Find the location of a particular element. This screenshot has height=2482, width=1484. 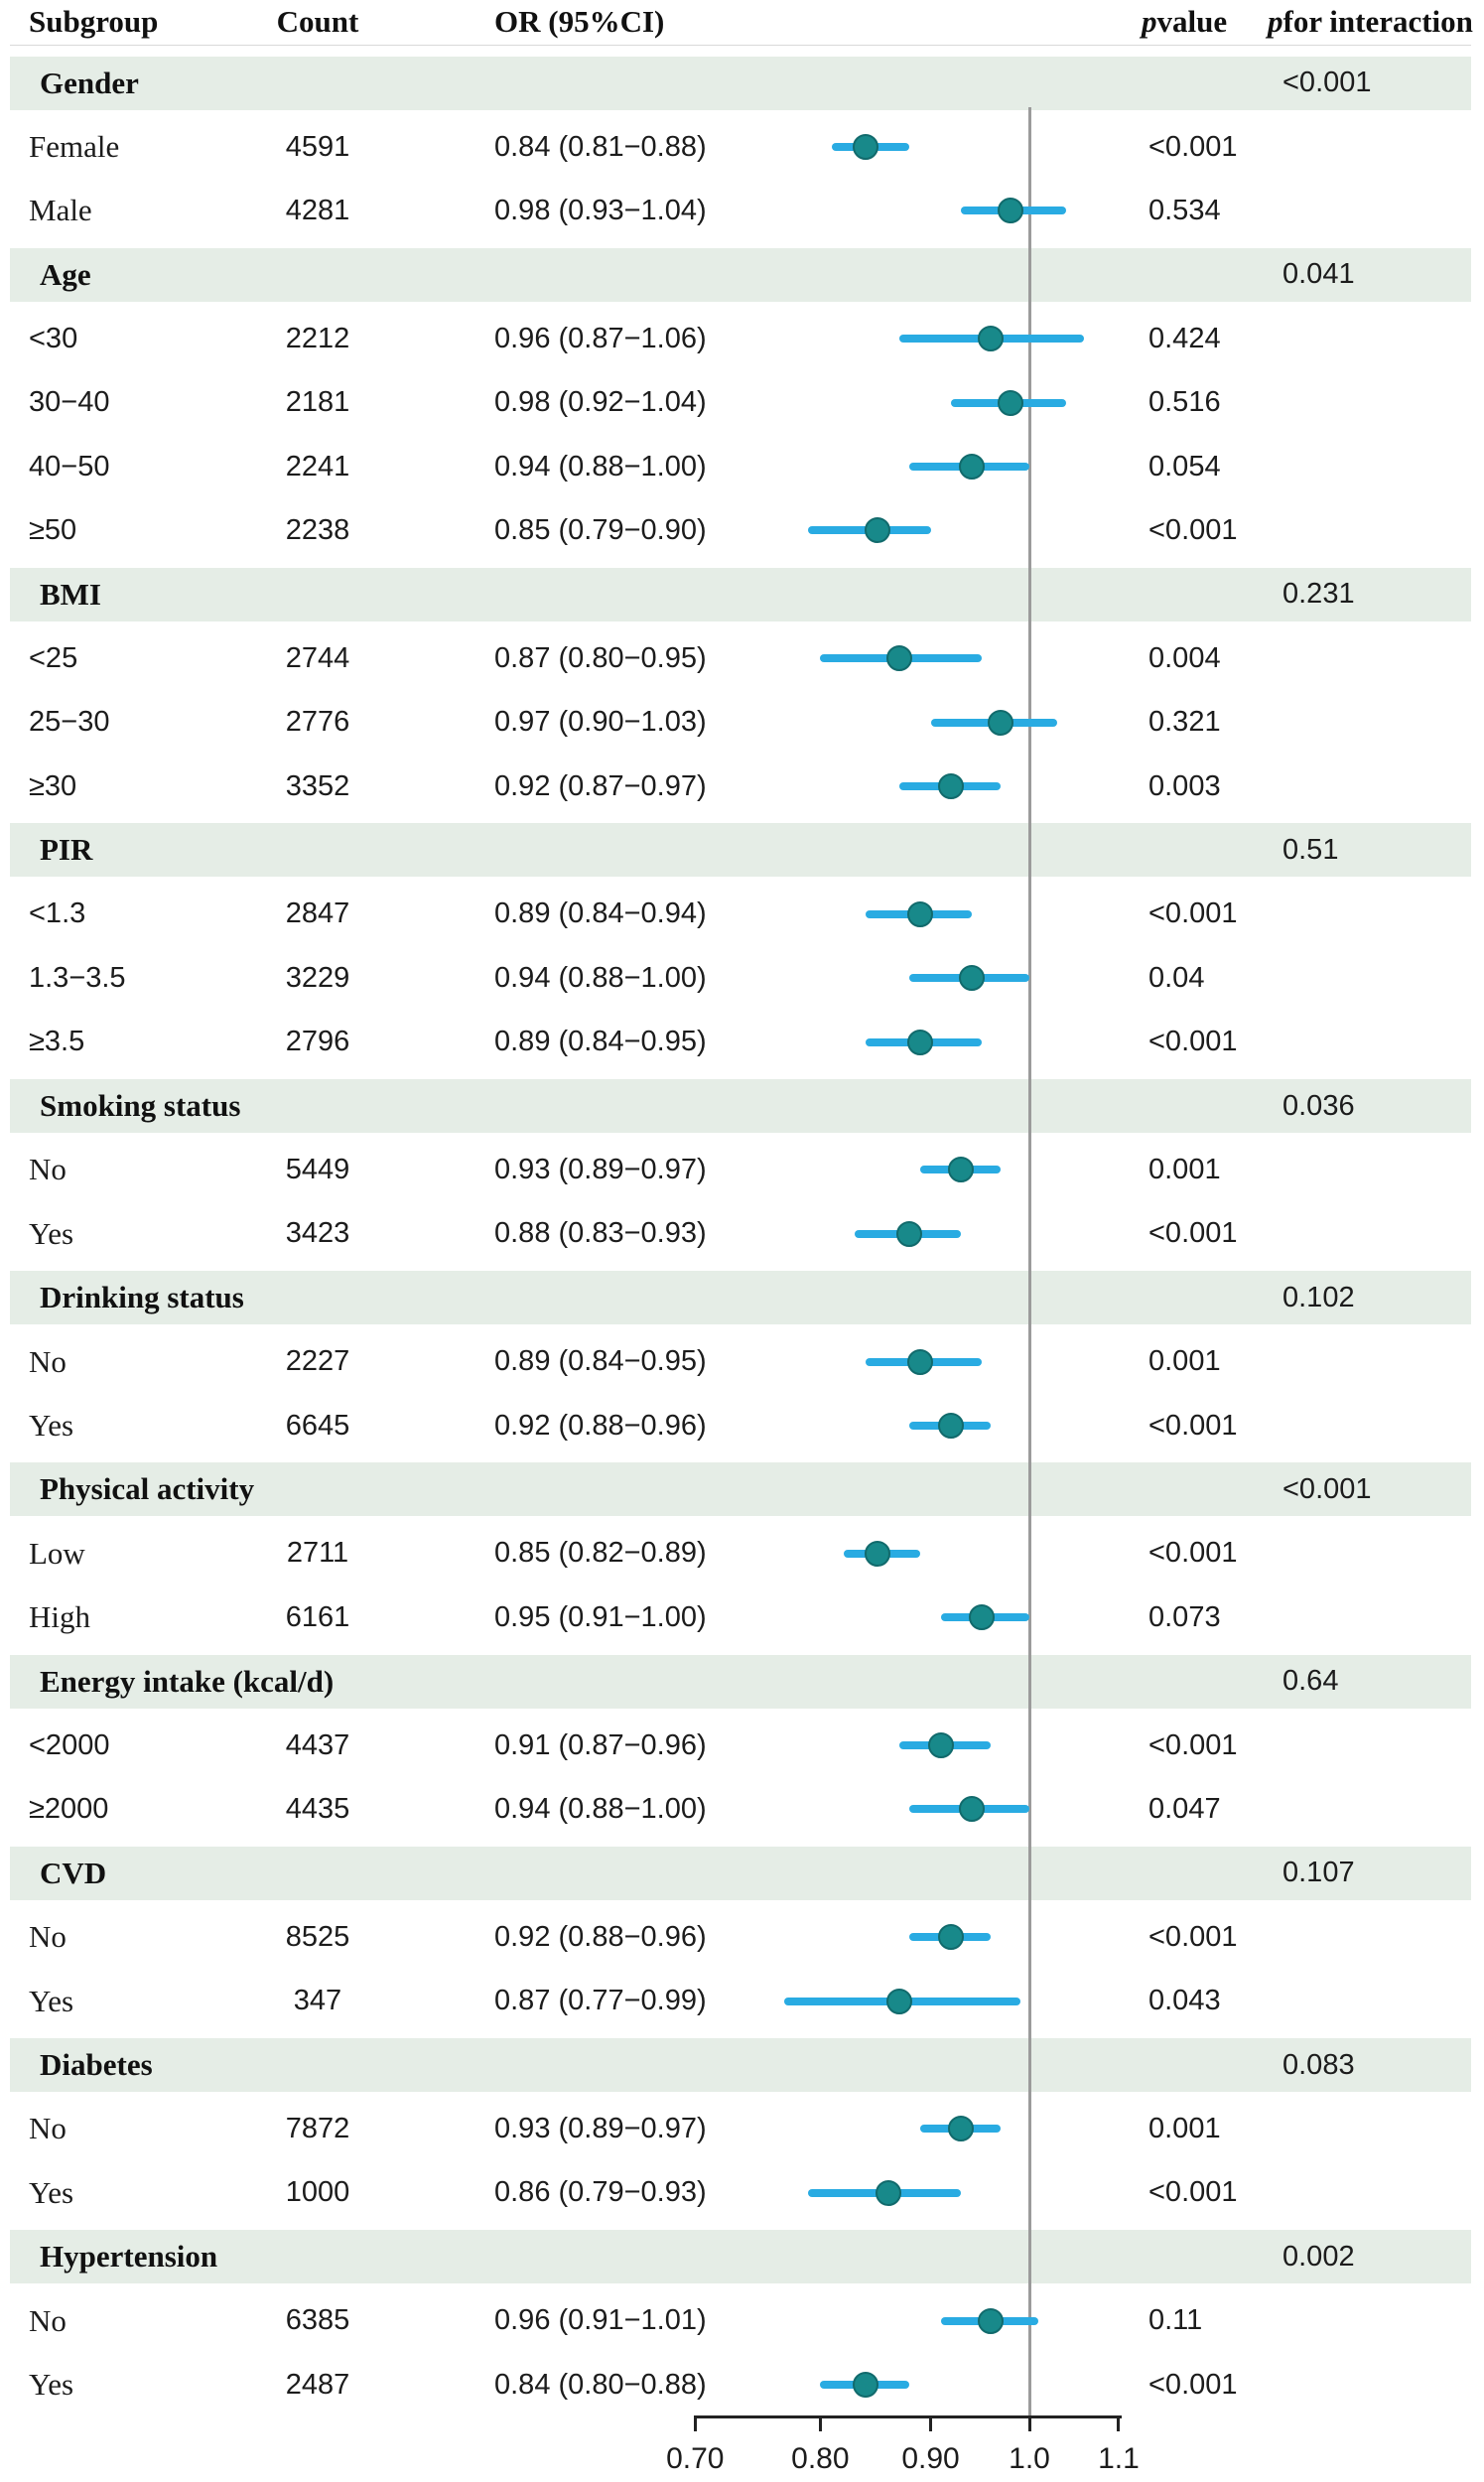

subgroup-label: 40−50 is located at coordinates (69, 467).